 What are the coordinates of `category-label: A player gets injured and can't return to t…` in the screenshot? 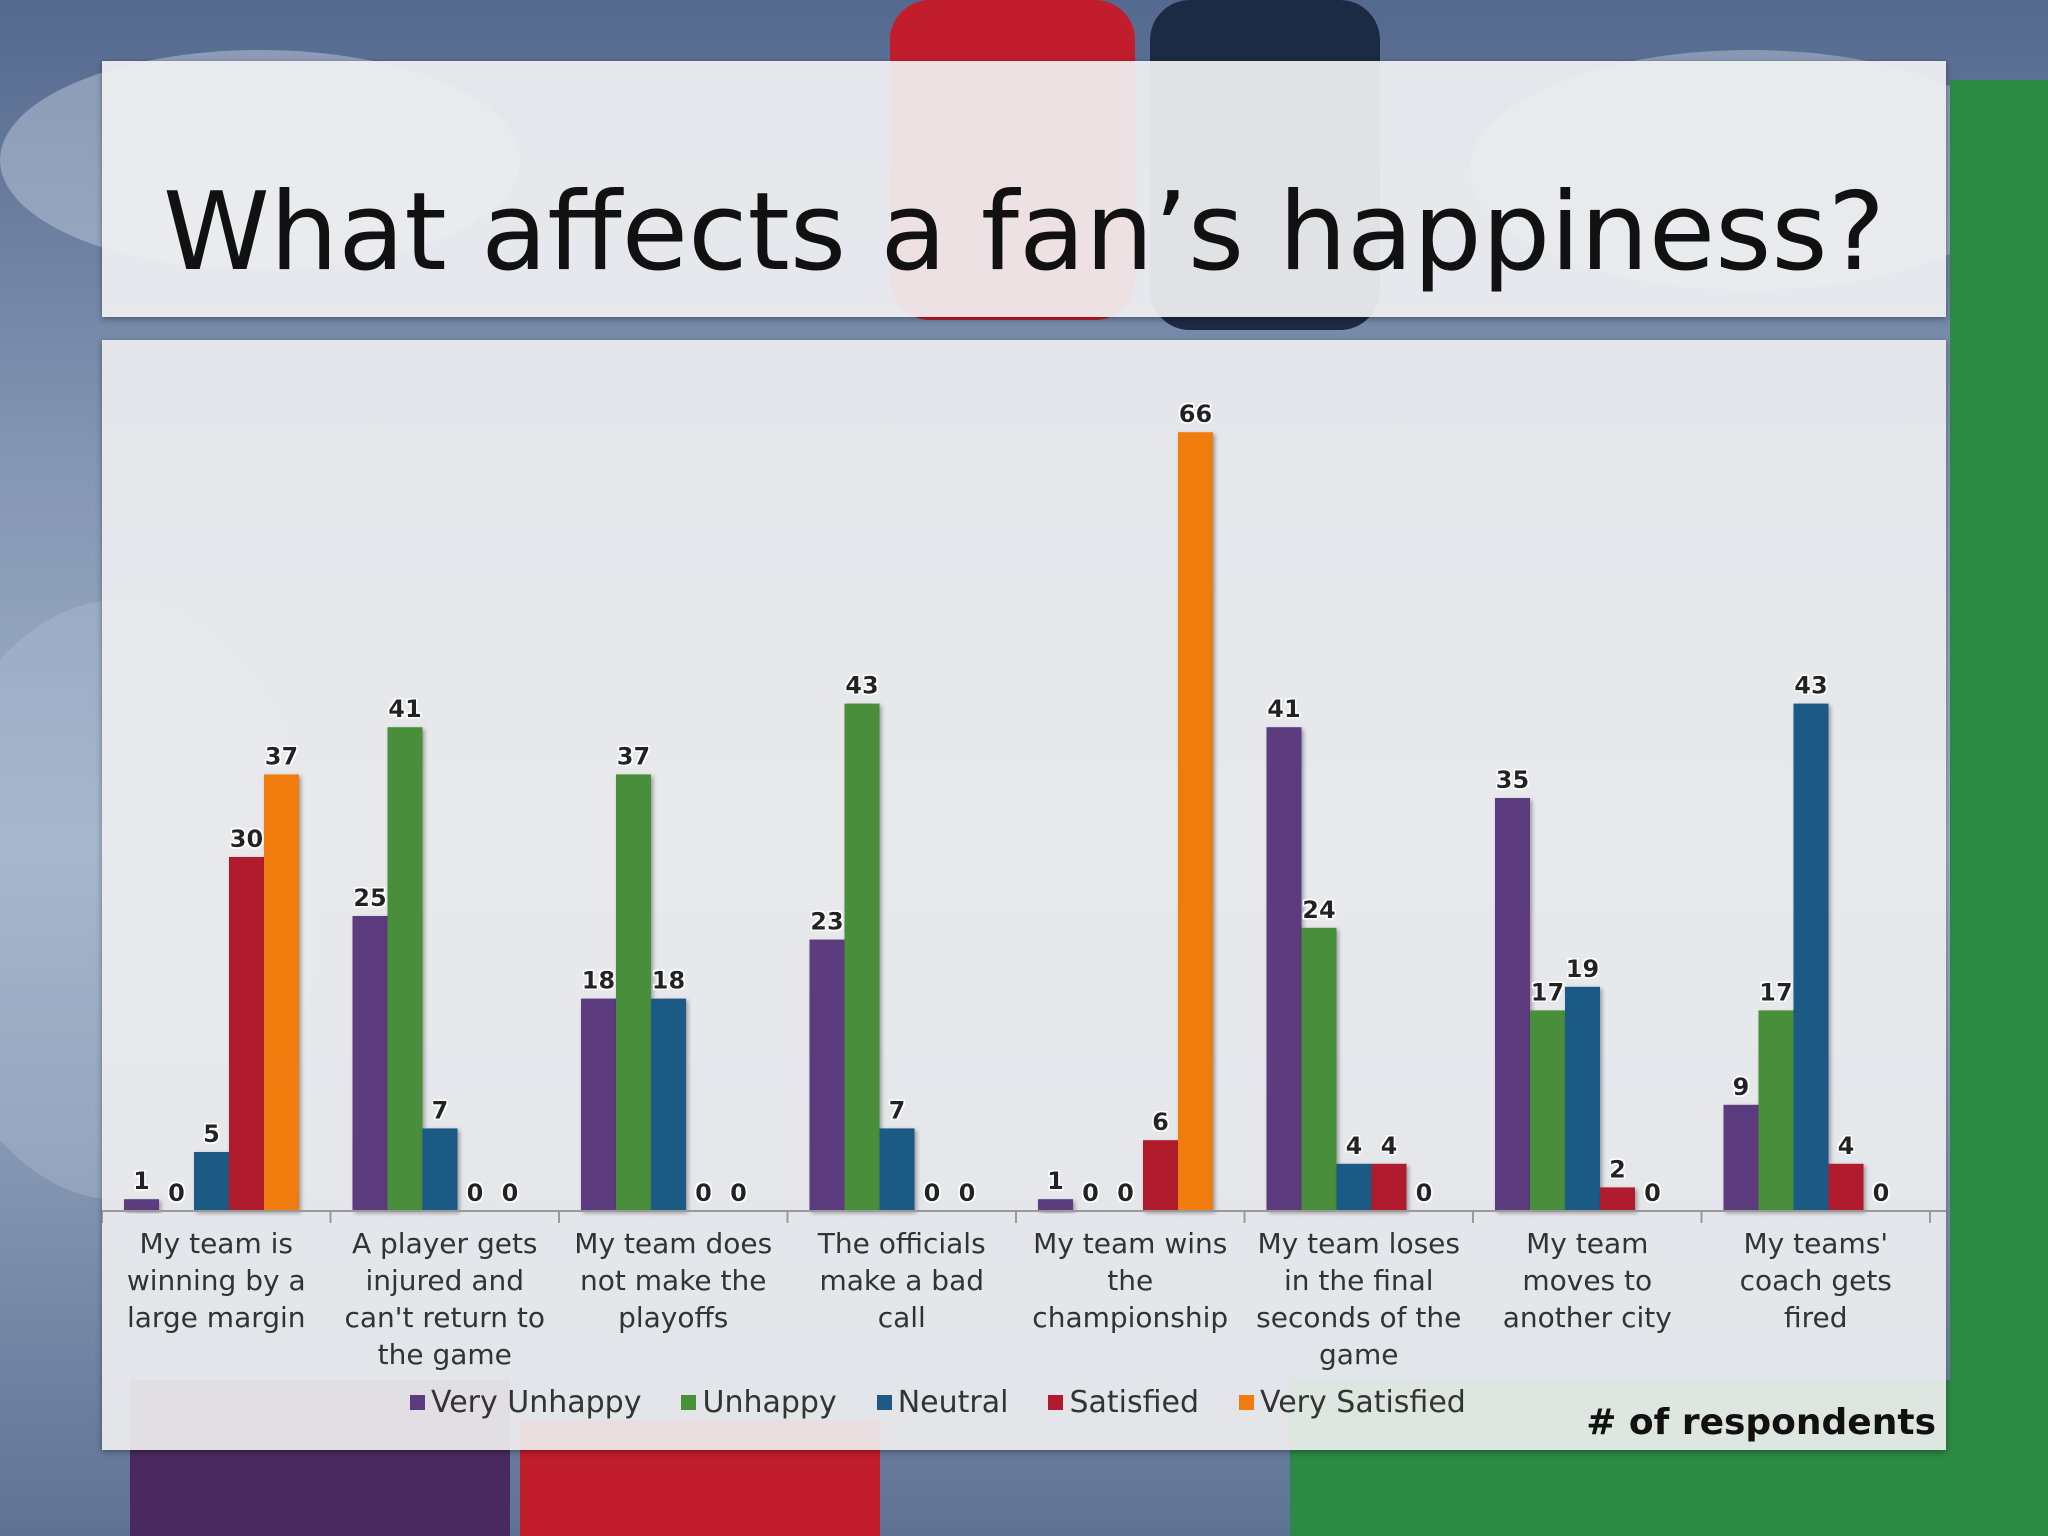 It's located at (445, 1299).